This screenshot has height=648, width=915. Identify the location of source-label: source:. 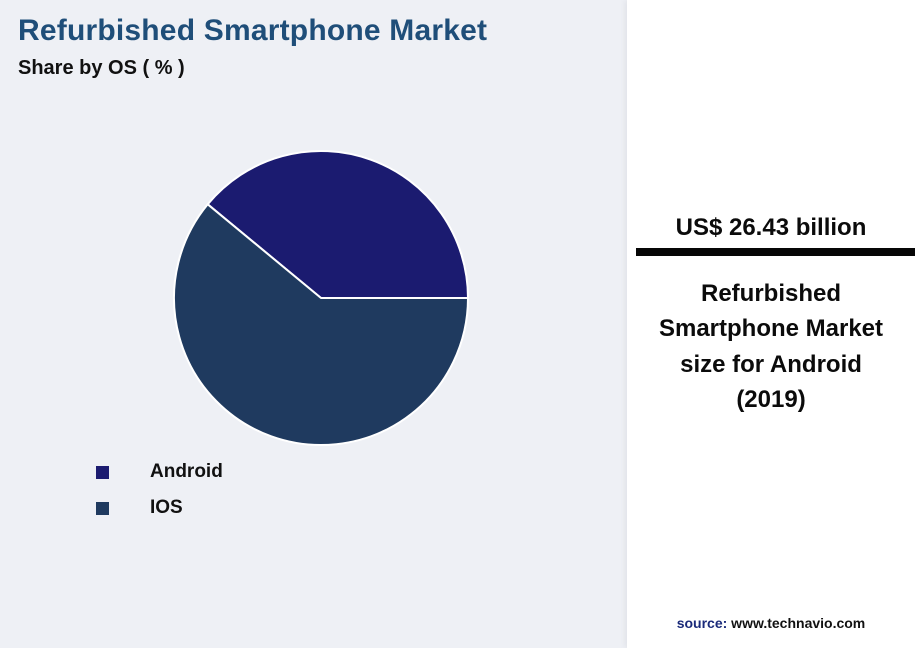
(702, 623).